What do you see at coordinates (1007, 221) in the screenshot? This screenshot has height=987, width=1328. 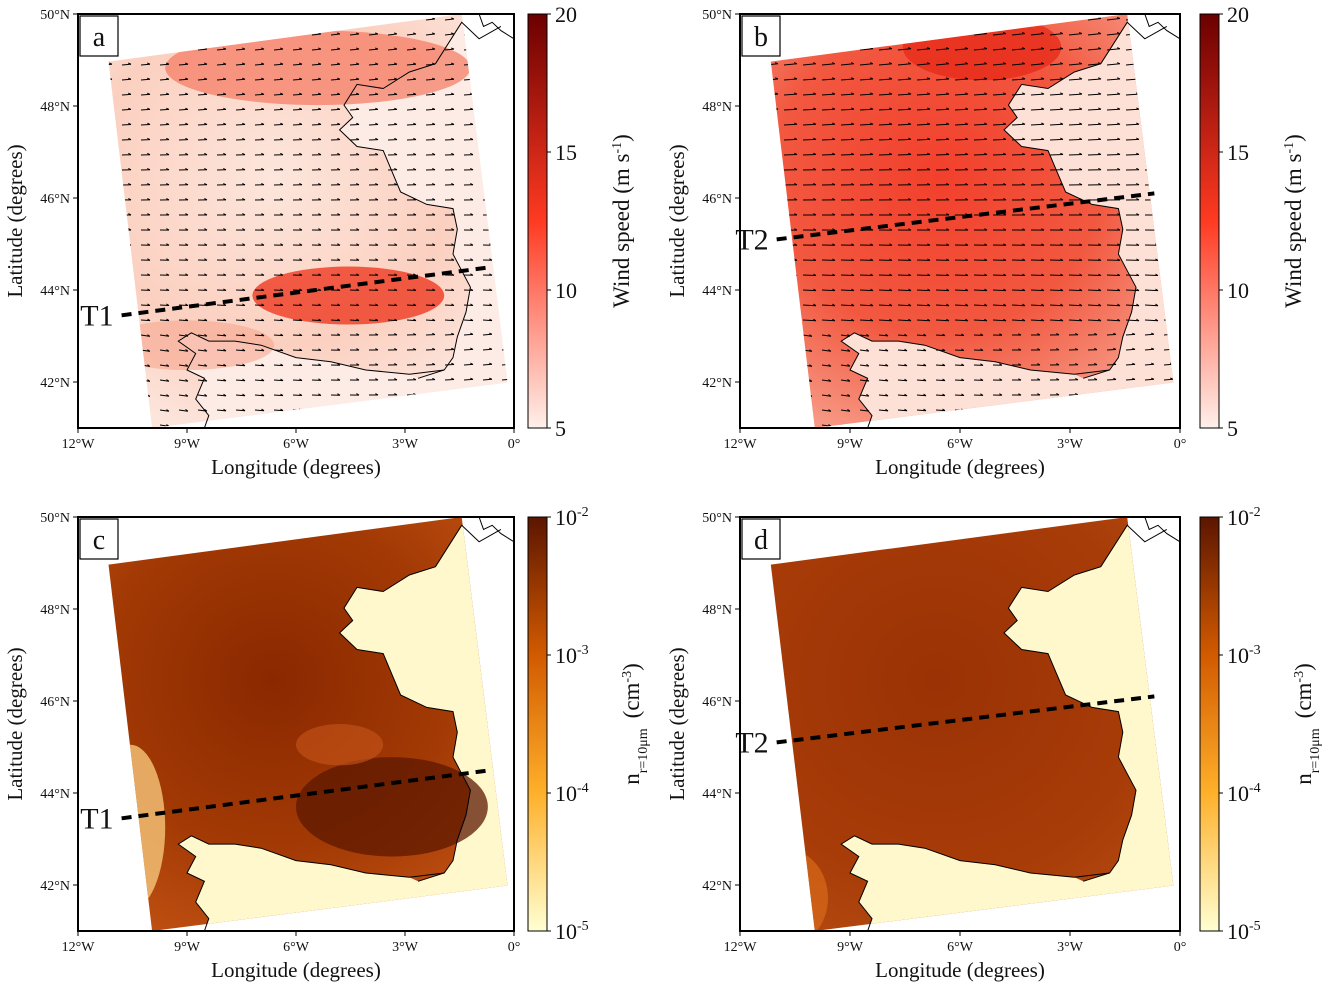 I see `land-area` at bounding box center [1007, 221].